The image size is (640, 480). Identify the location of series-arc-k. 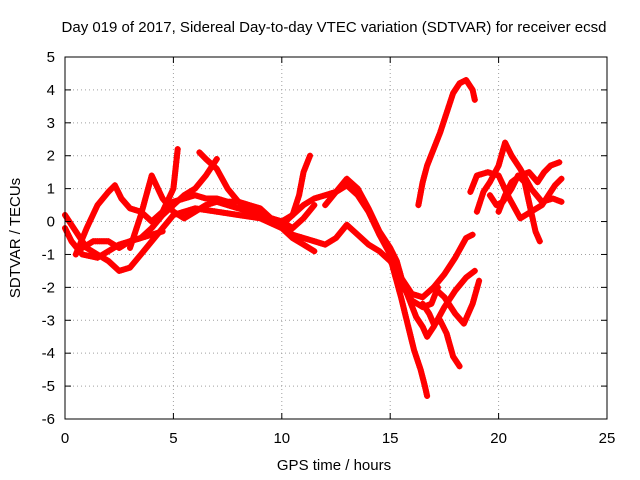
(441, 335).